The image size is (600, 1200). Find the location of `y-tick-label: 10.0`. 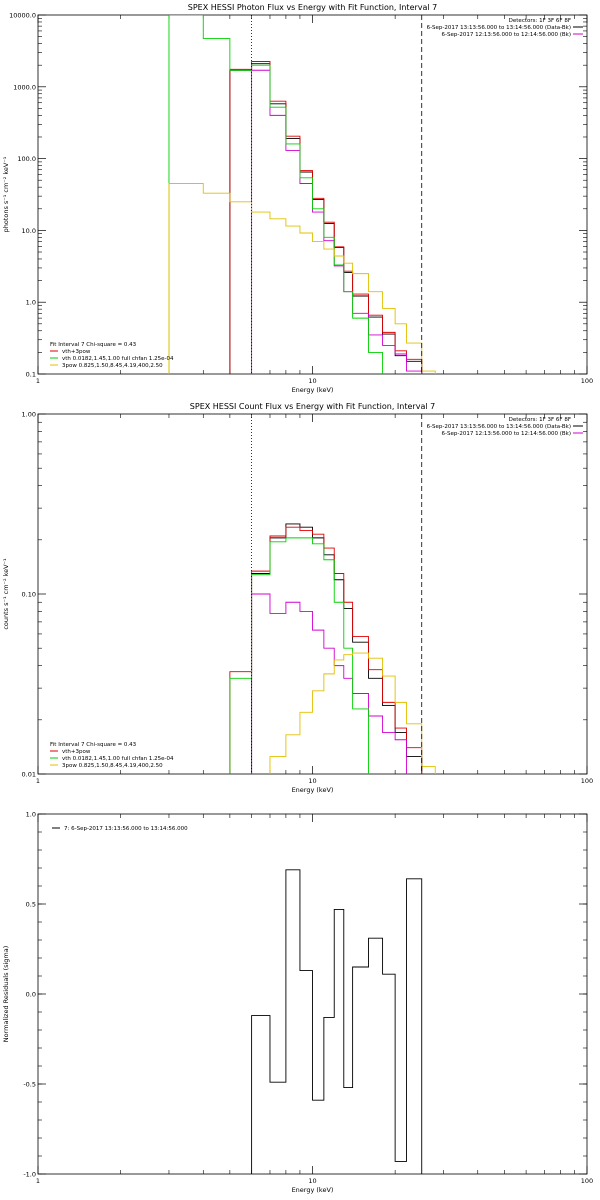

y-tick-label: 10.0 is located at coordinates (29, 231).